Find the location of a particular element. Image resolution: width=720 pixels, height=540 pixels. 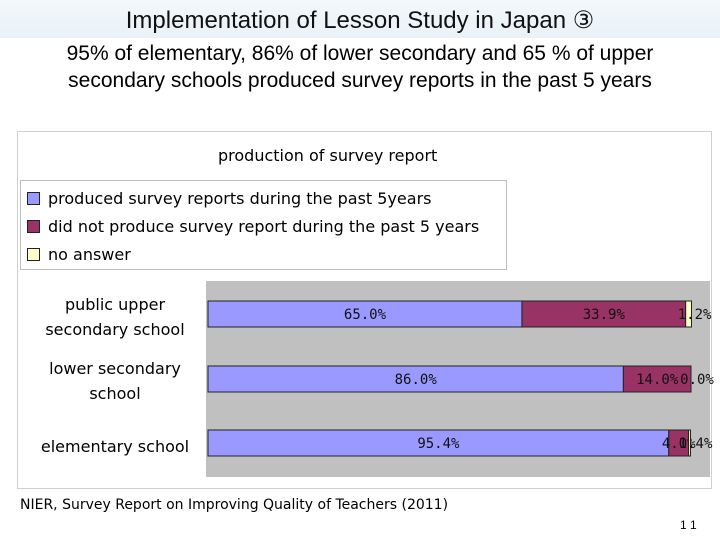

data-label-elementary-no-answer: 0.4% is located at coordinates (696, 444).